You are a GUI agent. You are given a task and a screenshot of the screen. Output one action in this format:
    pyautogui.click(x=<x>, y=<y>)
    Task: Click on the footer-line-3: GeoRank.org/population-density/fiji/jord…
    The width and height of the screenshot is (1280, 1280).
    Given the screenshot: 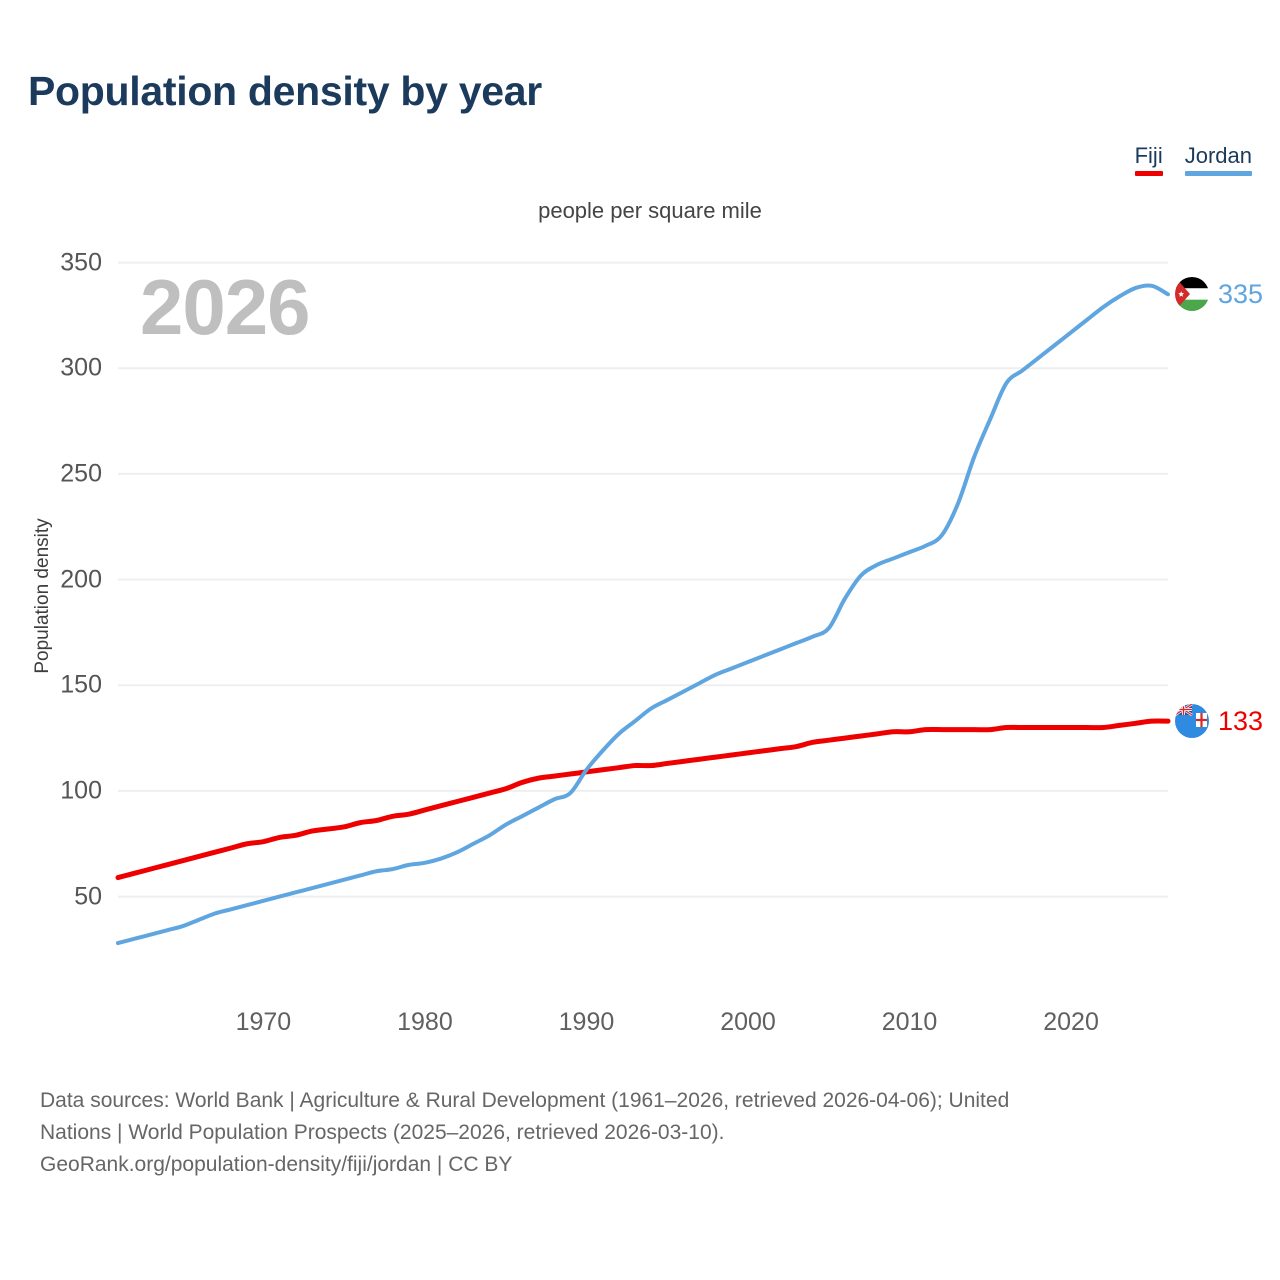 What is the action you would take?
    pyautogui.click(x=276, y=1164)
    